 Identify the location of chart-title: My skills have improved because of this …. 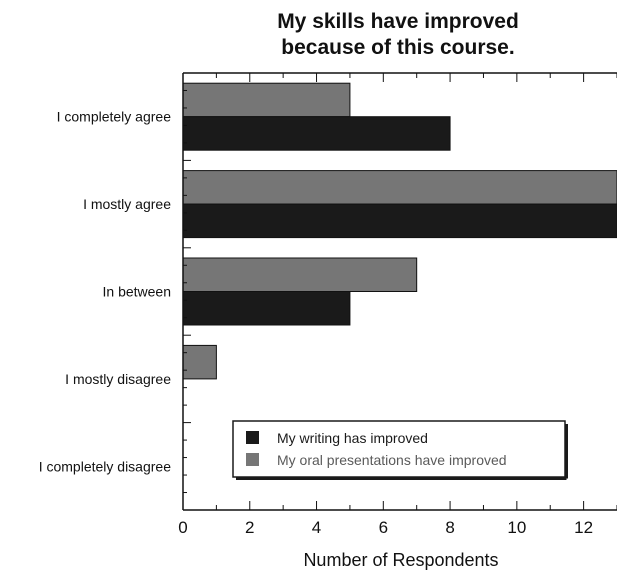
(398, 34).